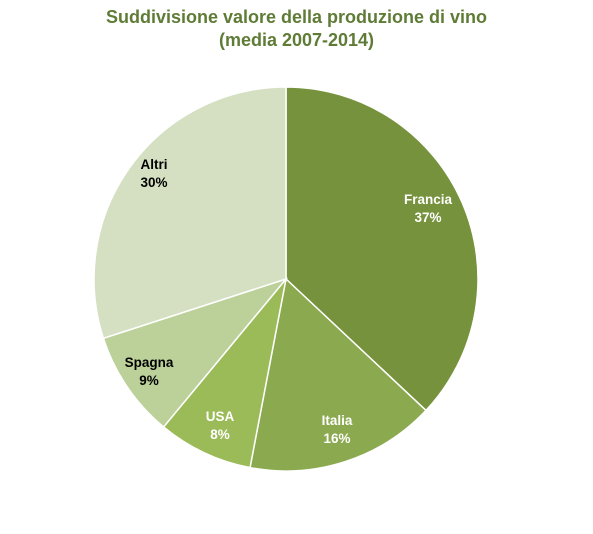 The height and width of the screenshot is (534, 593). Describe the element at coordinates (149, 380) in the screenshot. I see `pie-label-spagna-value: 9%` at that location.